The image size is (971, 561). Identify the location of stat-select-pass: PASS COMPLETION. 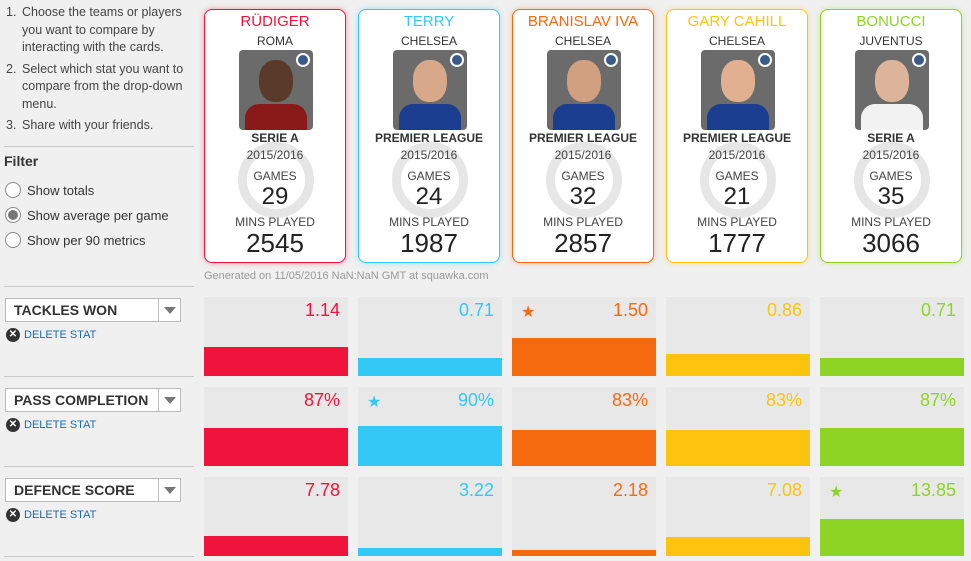
(93, 400).